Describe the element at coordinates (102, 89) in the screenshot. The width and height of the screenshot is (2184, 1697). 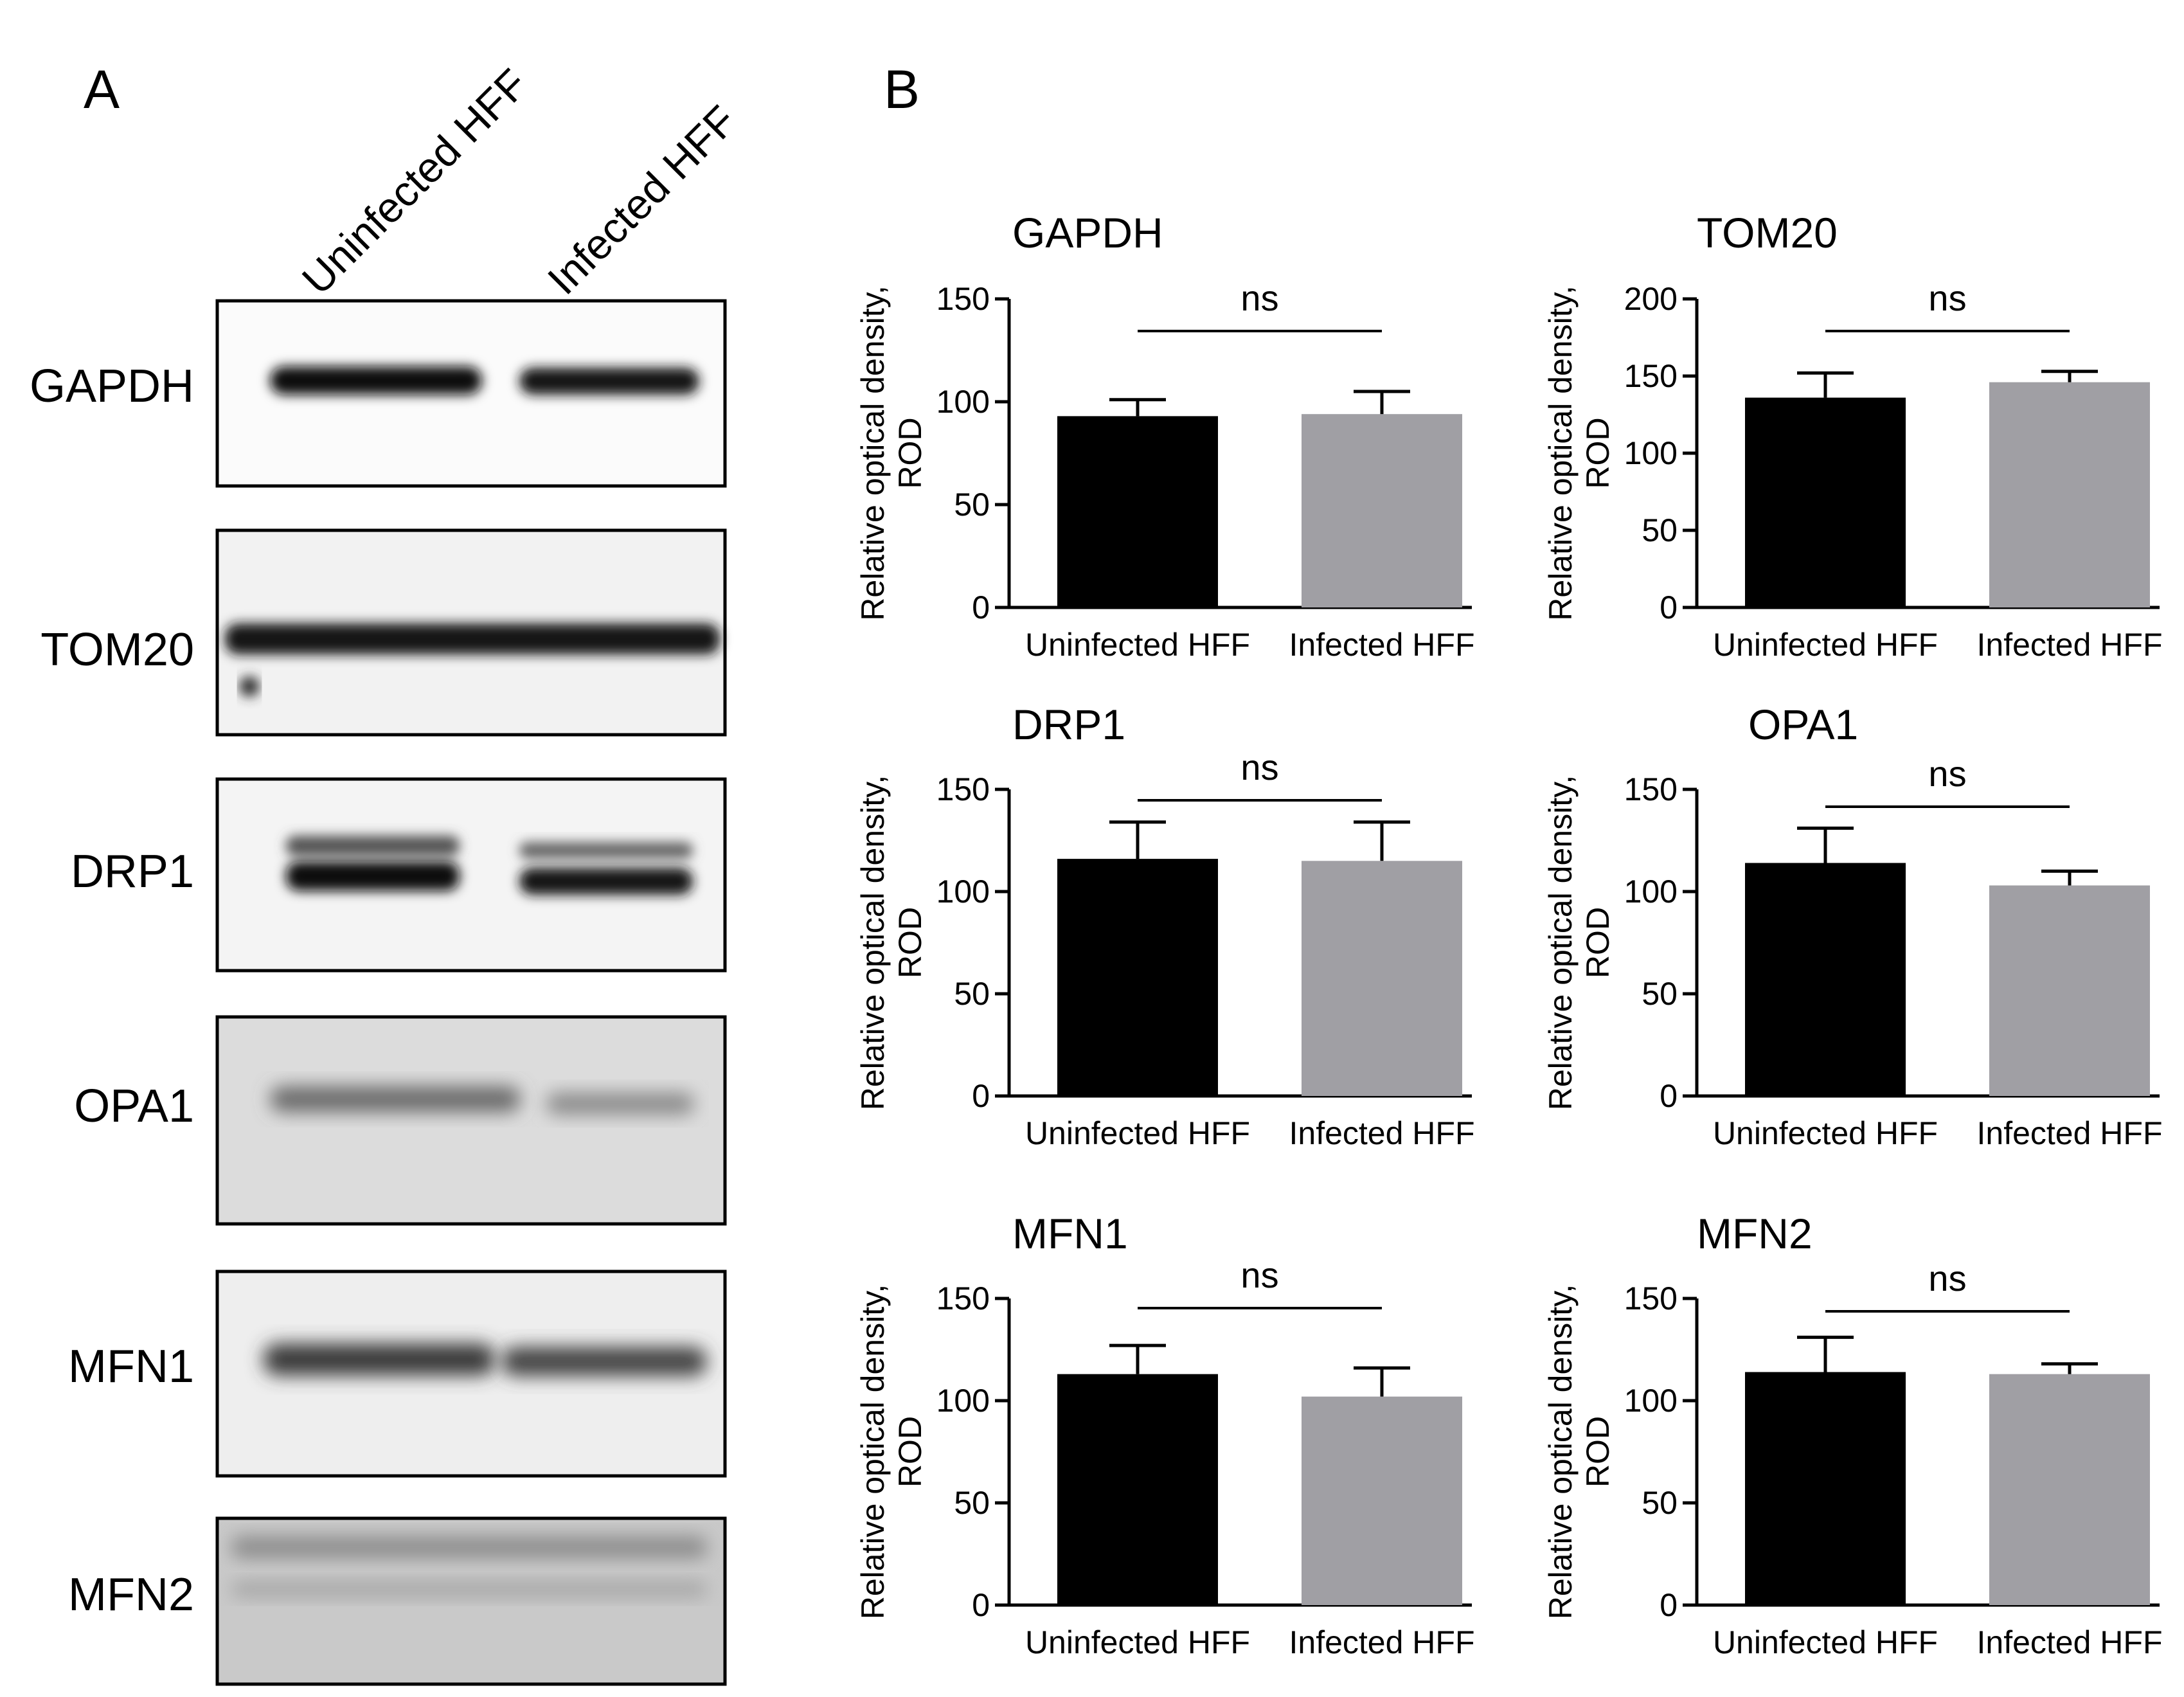
I see `panel-a-letter: A` at that location.